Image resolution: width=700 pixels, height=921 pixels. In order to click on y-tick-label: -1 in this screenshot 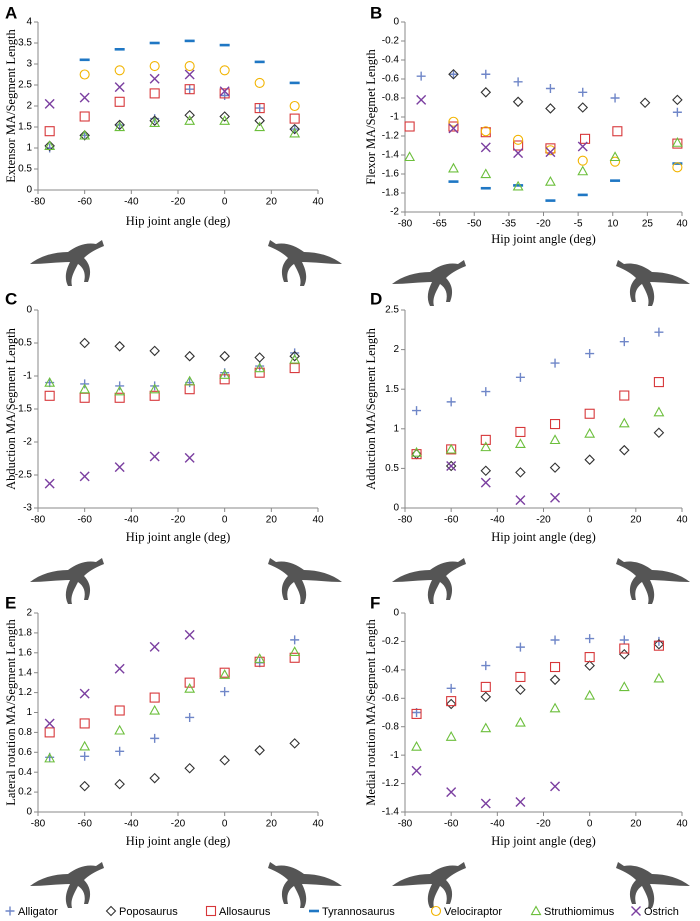, I will do `click(27, 376)`.